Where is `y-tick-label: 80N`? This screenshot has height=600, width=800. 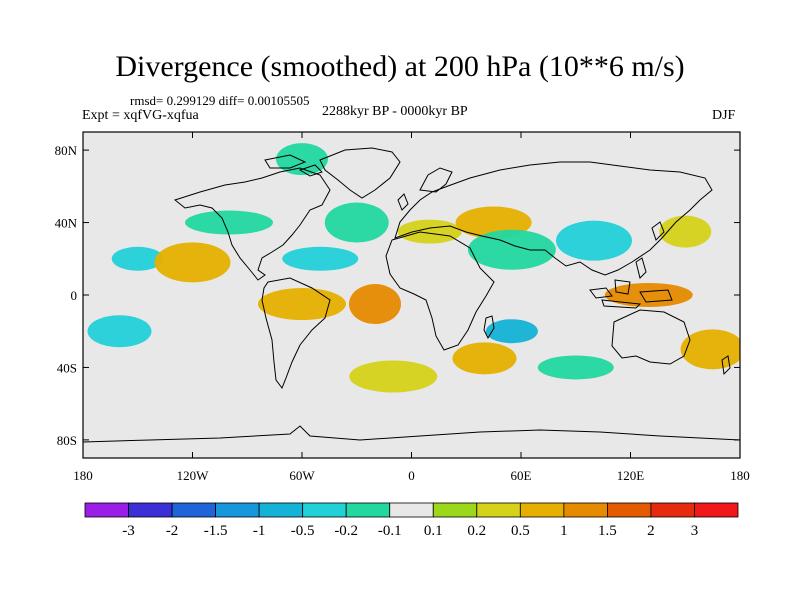
y-tick-label: 80N is located at coordinates (66, 150).